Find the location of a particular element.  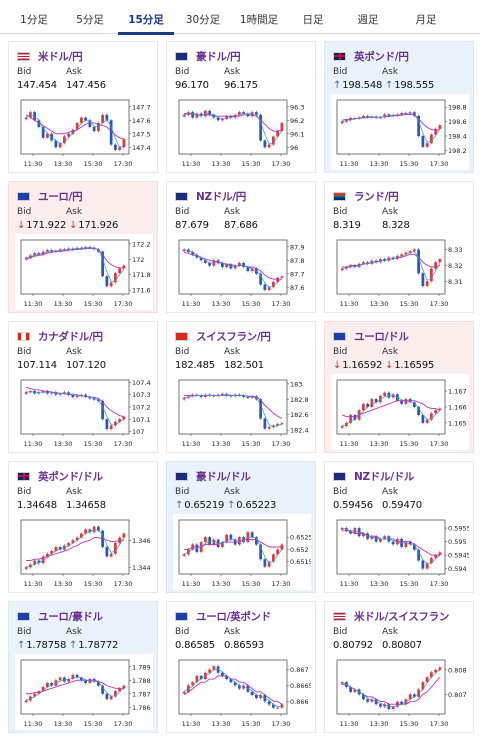

bid-value: 87.679 is located at coordinates (192, 225).